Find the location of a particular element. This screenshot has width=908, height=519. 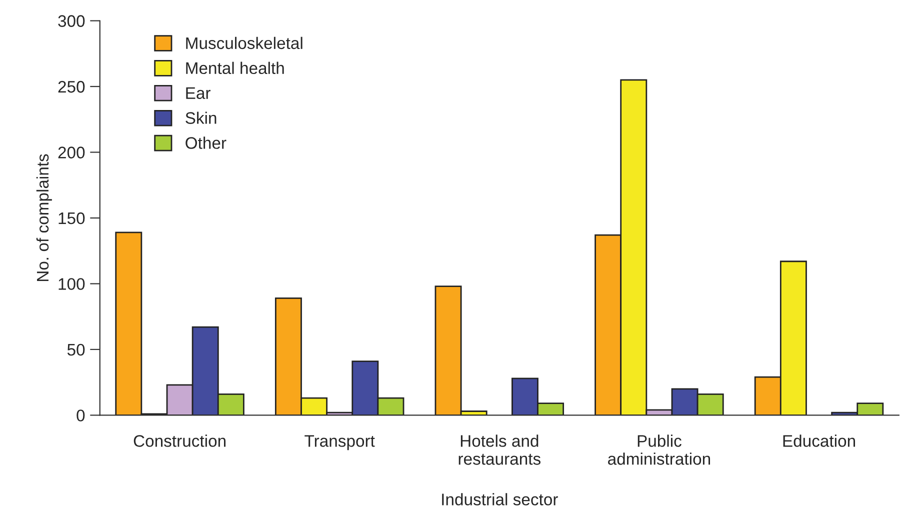

x-tick-label: Transport is located at coordinates (339, 442).